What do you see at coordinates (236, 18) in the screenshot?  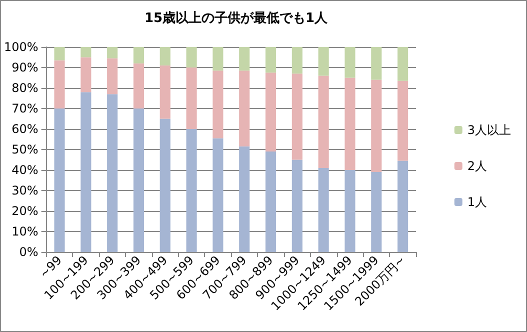 I see `chart-title: 15歳以上の子供が最低でも1人` at bounding box center [236, 18].